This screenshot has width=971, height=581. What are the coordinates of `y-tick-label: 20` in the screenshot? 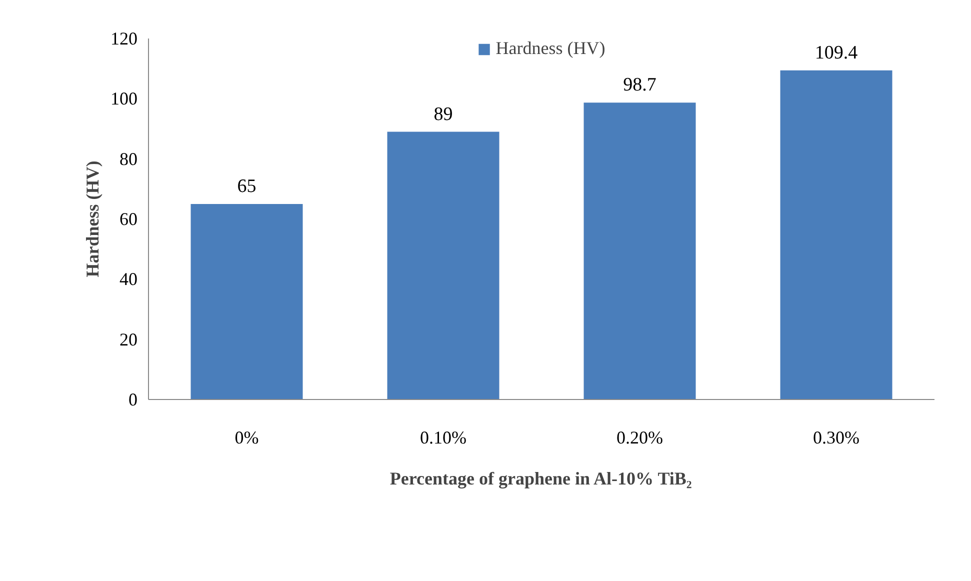 It's located at (129, 339).